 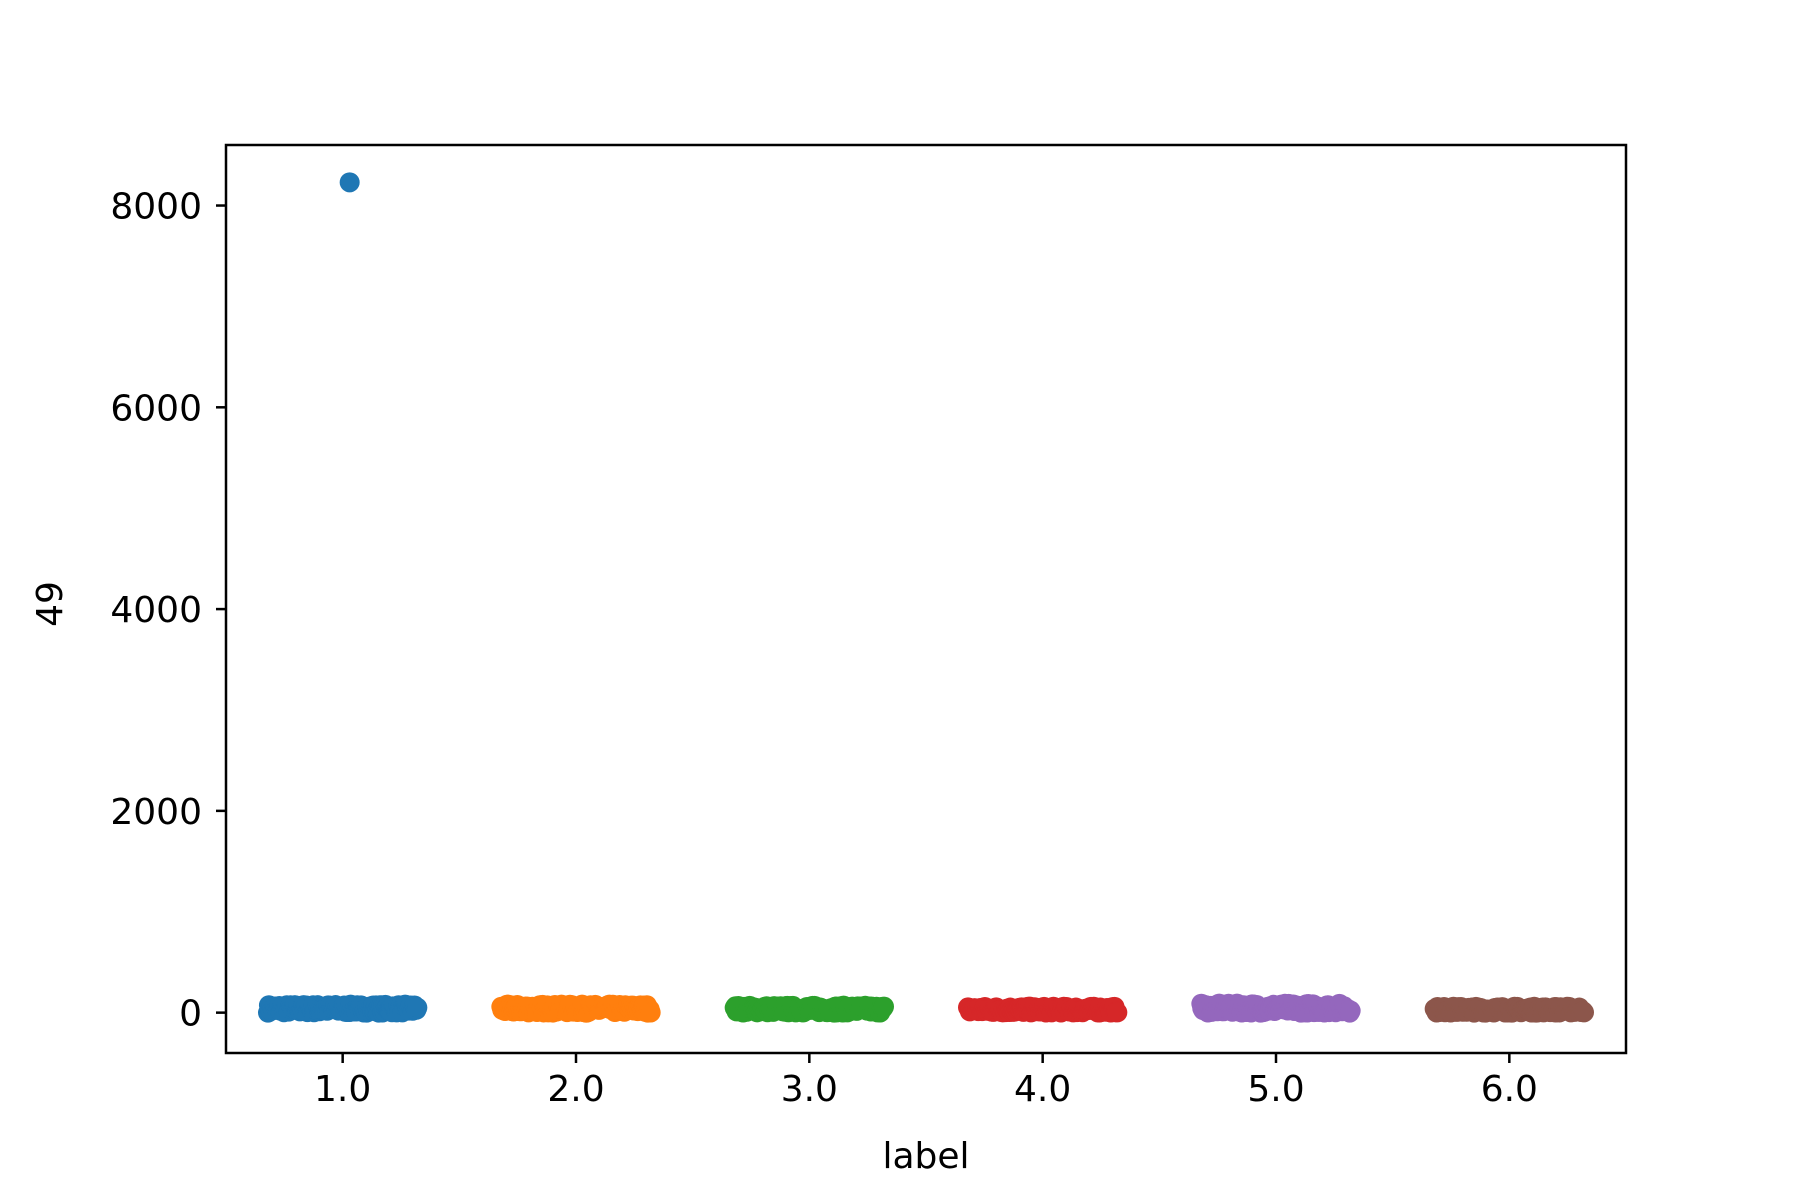 I want to click on outlier-point, so click(x=349, y=182).